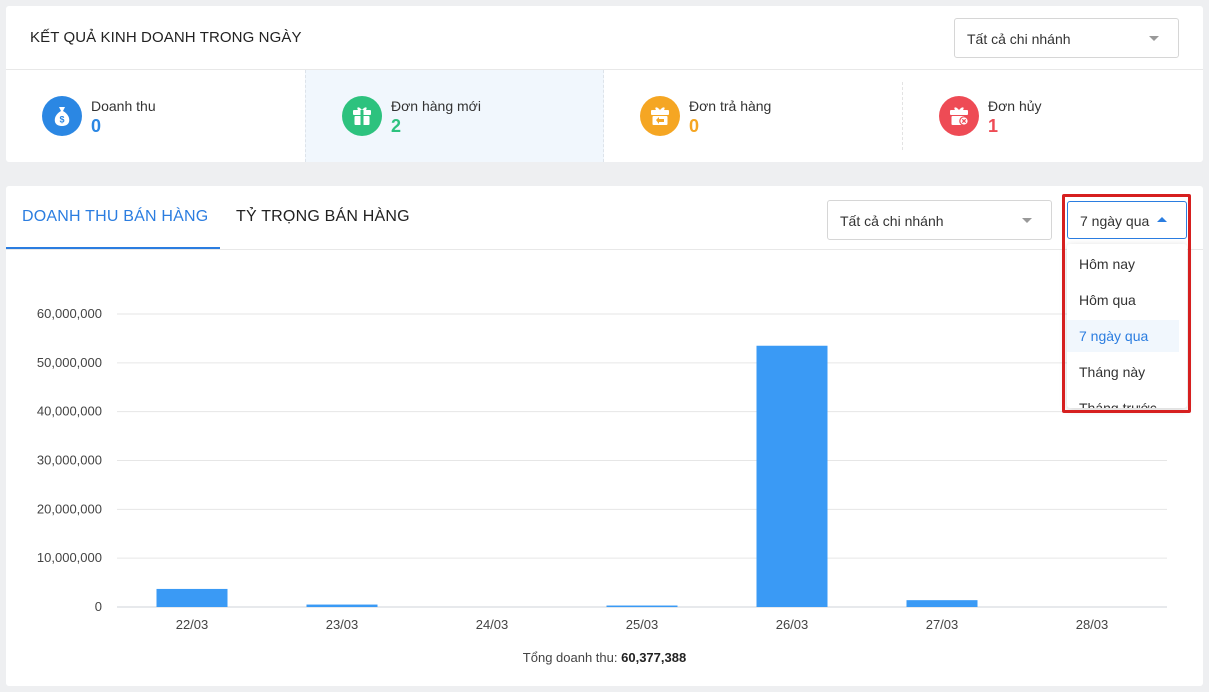 The width and height of the screenshot is (1209, 692). I want to click on y-tick-label: 30,000,000, so click(69, 460).